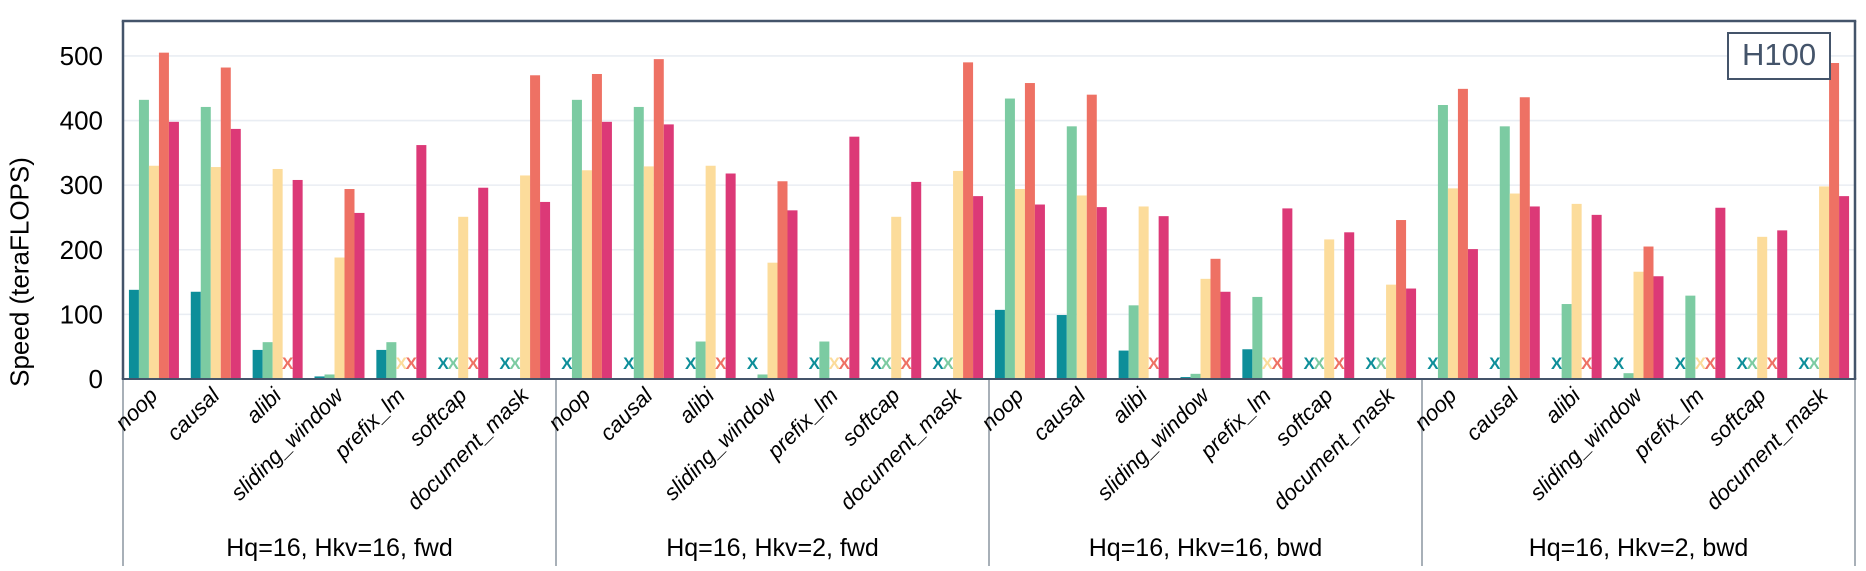 This screenshot has width=1866, height=571. Describe the element at coordinates (81, 250) in the screenshot. I see `y-tick-label: 200` at that location.